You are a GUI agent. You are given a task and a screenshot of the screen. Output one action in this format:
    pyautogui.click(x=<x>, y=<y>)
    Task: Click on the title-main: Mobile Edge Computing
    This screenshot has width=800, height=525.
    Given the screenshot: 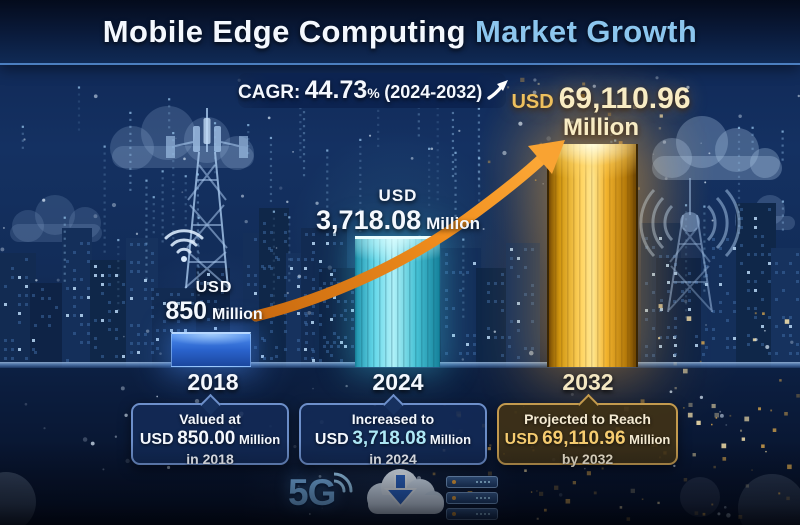 What is the action you would take?
    pyautogui.click(x=284, y=31)
    